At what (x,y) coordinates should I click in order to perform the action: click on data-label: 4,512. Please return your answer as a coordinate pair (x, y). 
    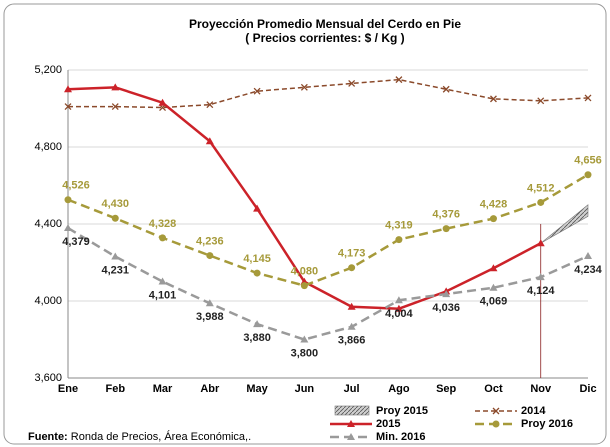
    Looking at the image, I should click on (541, 188).